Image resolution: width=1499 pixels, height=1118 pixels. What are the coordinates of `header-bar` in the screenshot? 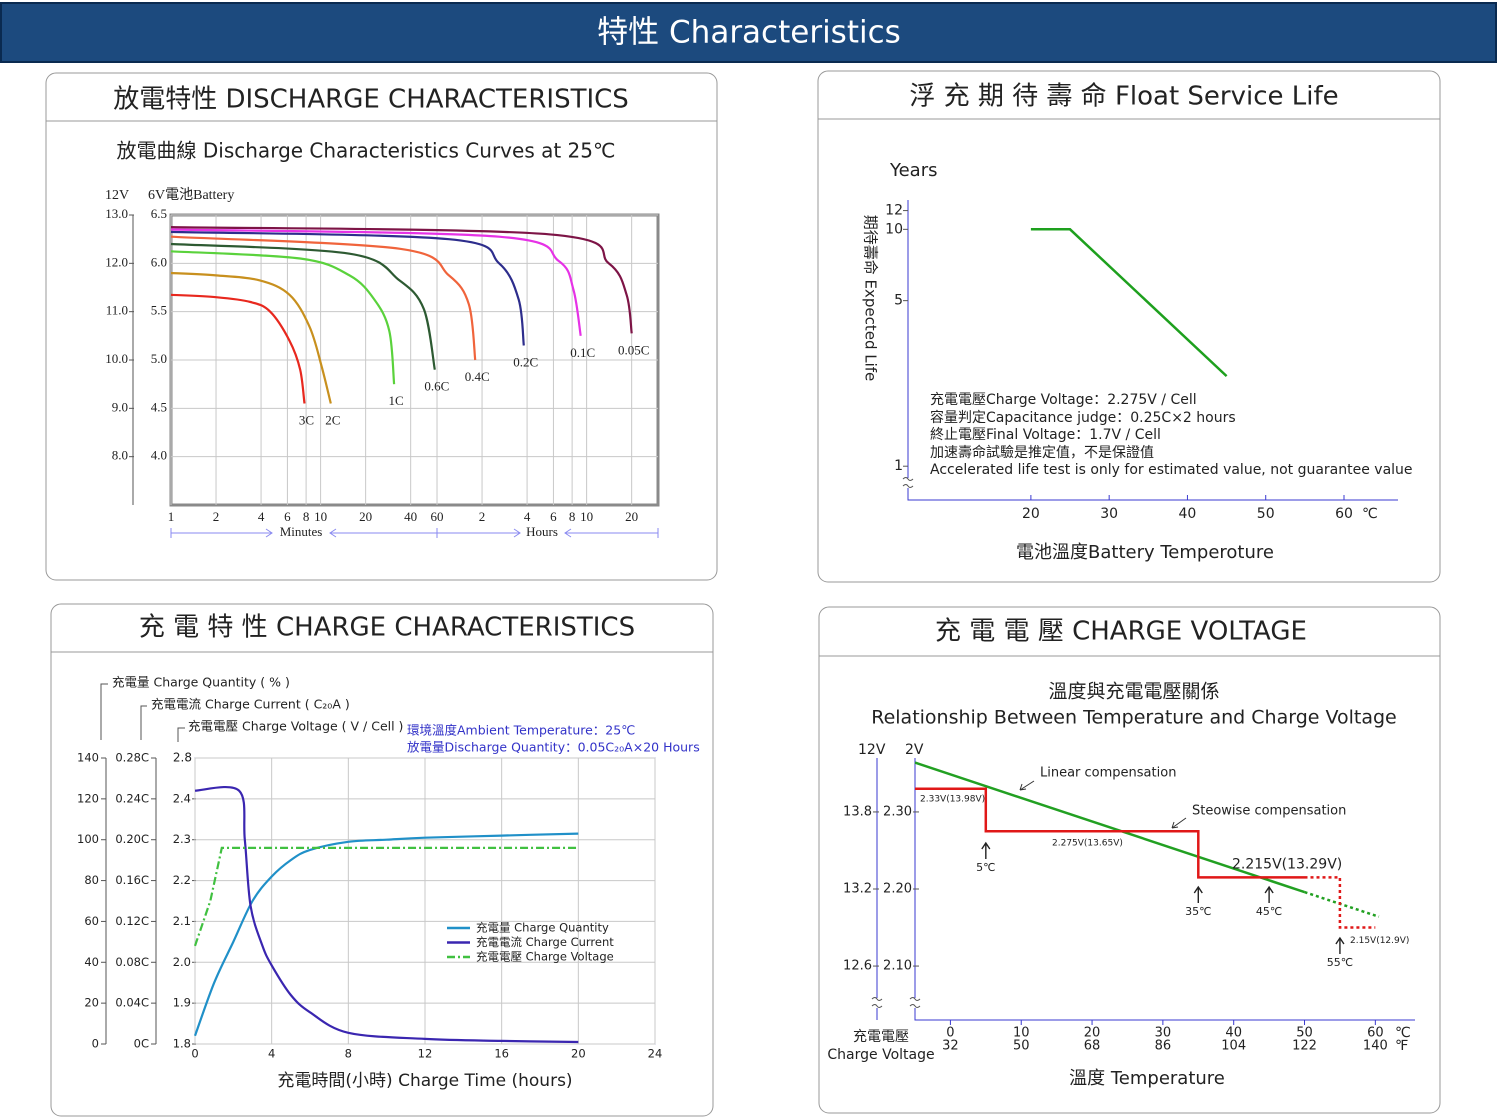 It's located at (748, 32).